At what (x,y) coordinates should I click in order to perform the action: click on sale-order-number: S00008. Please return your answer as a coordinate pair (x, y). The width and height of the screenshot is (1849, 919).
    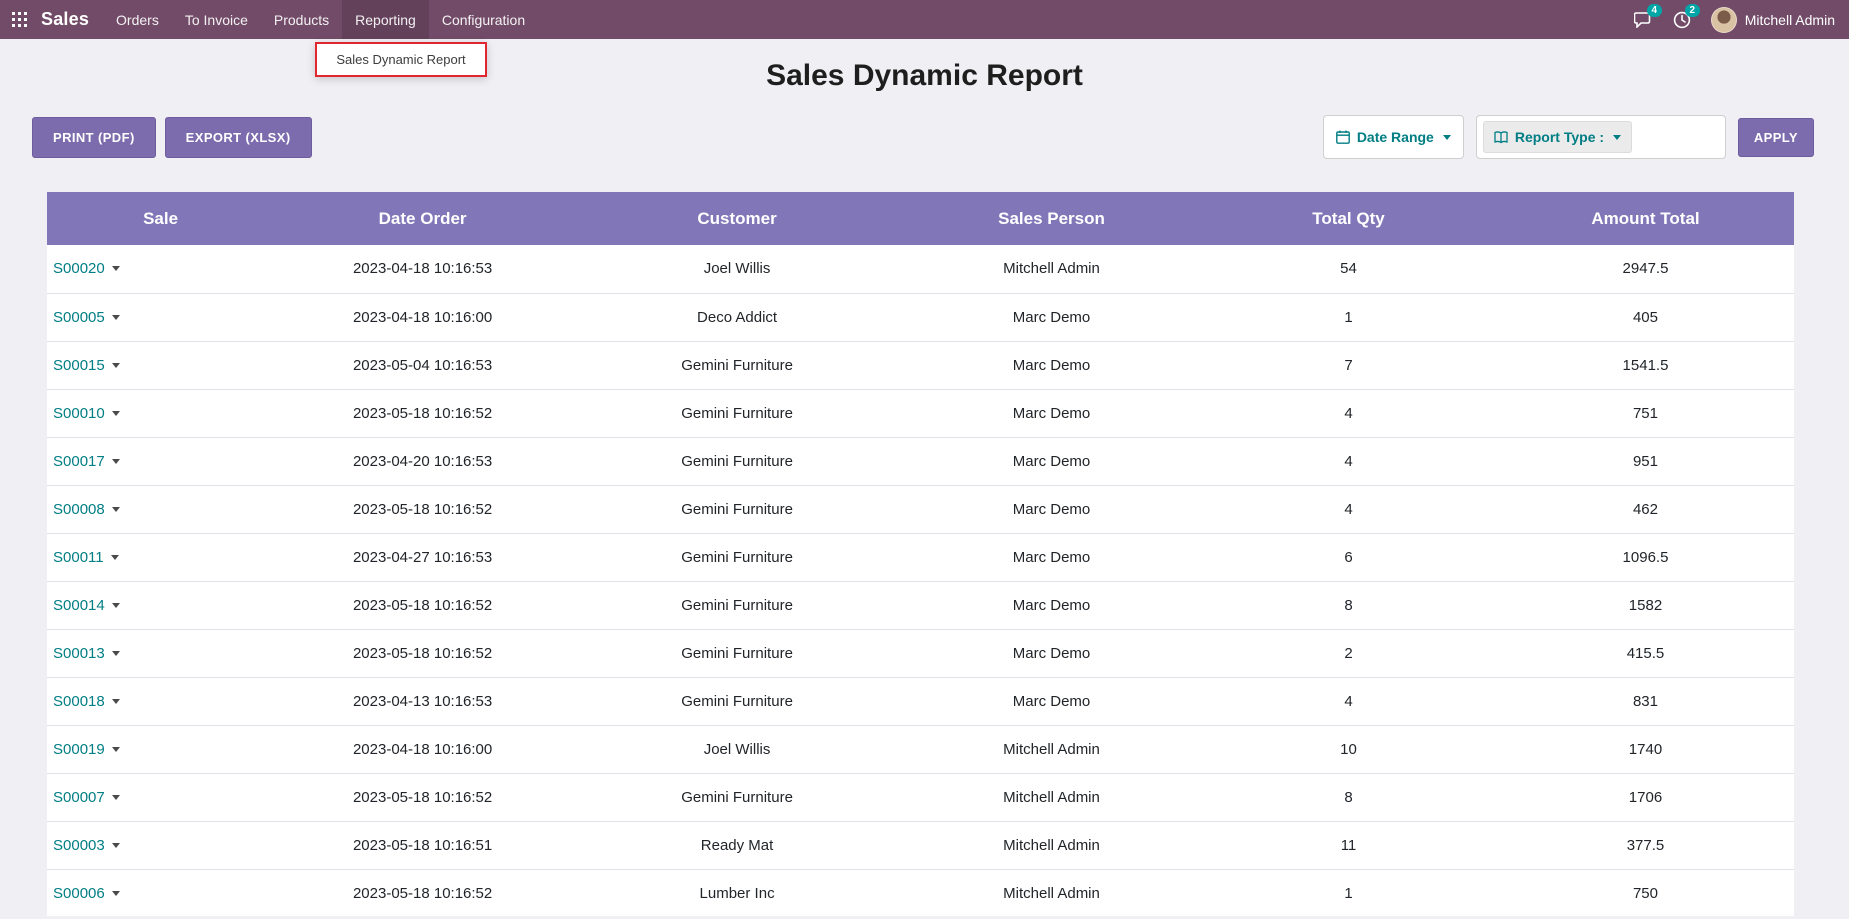
    Looking at the image, I should click on (79, 509).